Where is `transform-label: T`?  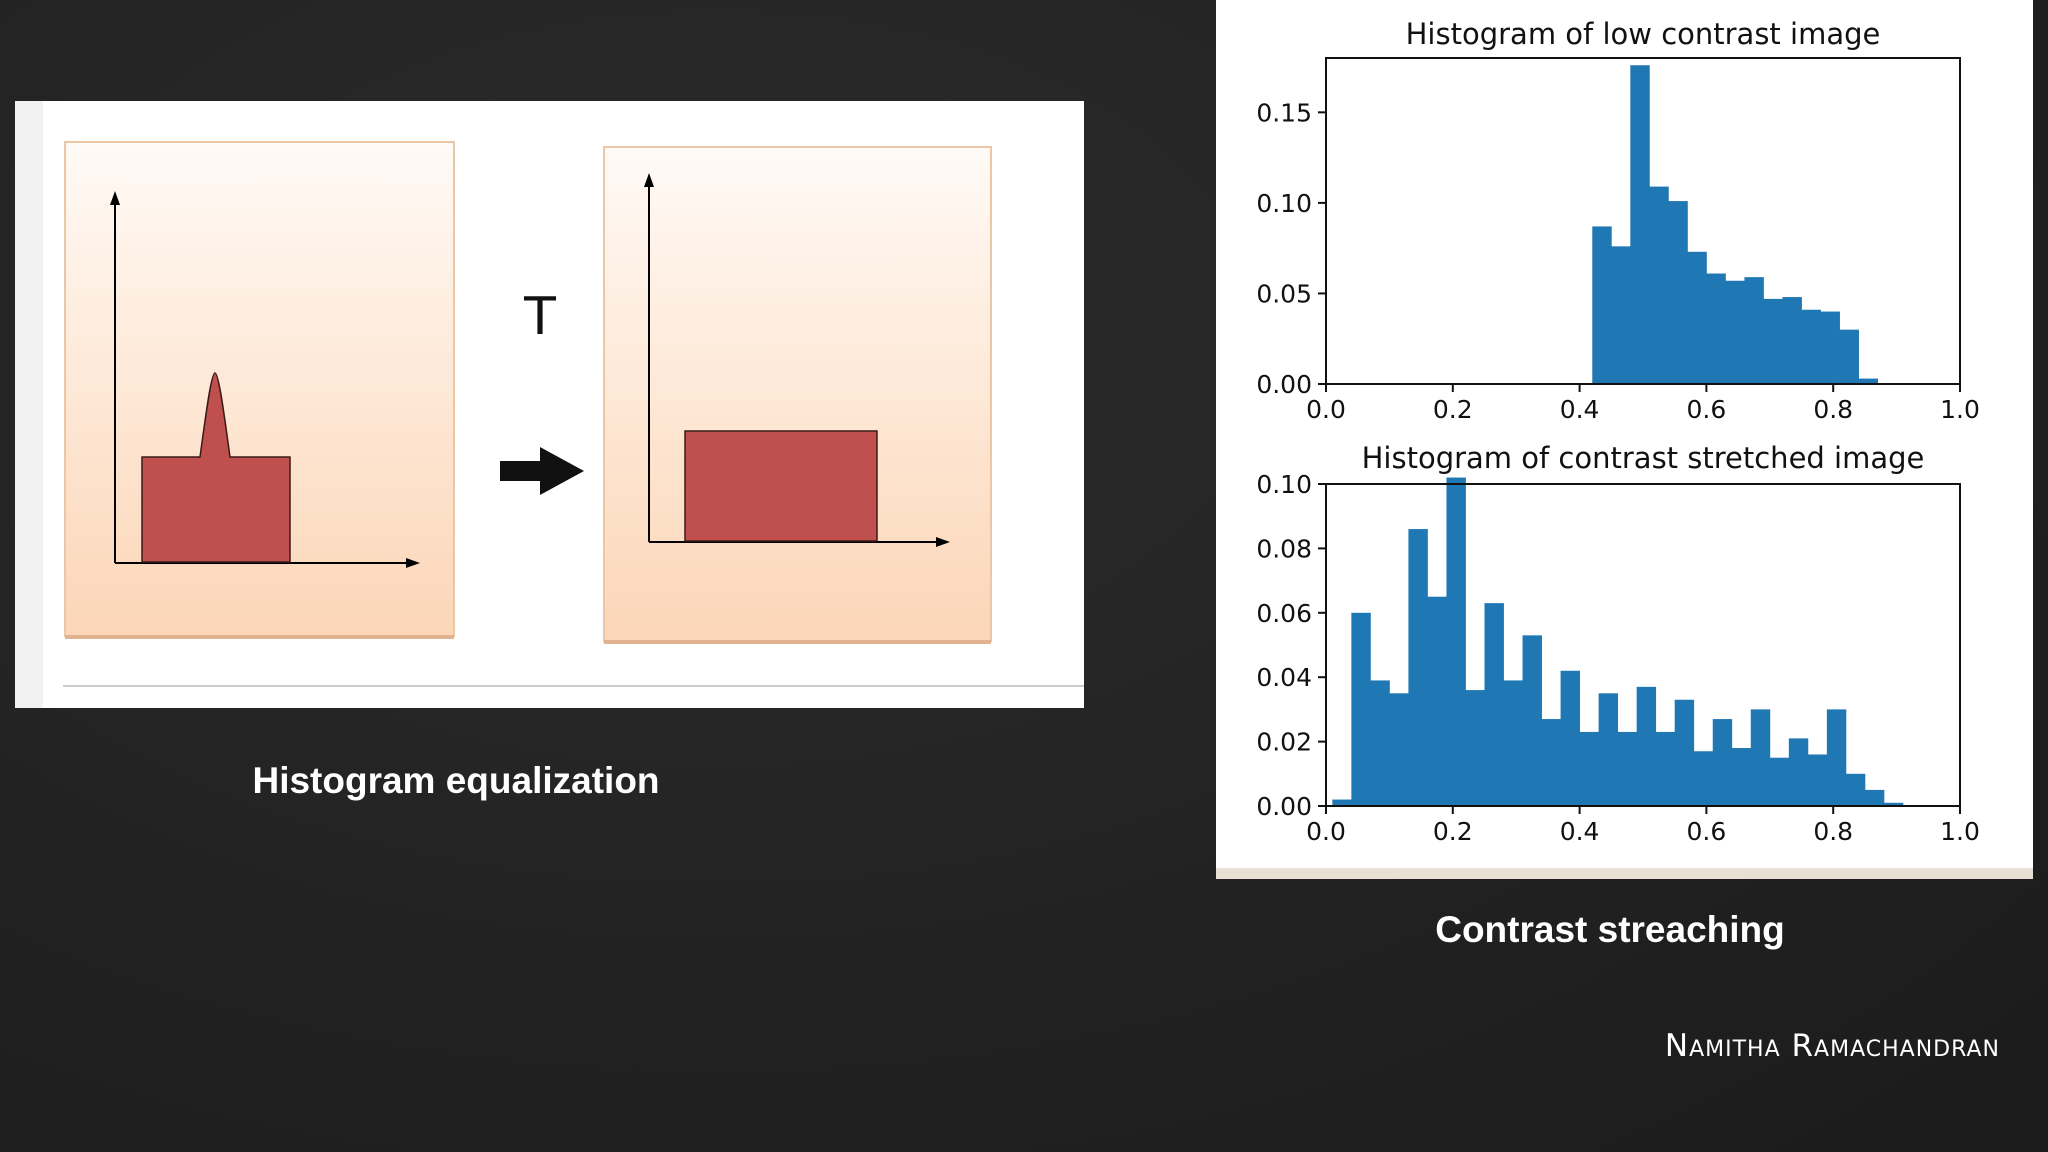
transform-label: T is located at coordinates (539, 317).